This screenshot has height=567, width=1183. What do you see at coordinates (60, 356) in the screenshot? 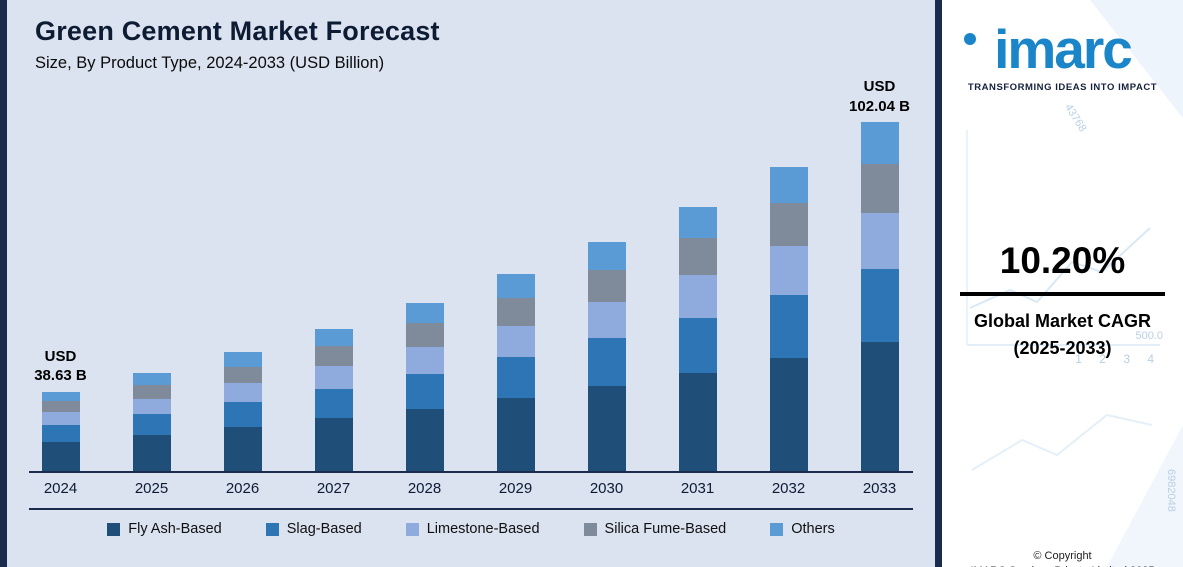
I see `bar-value-label-line: USD` at bounding box center [60, 356].